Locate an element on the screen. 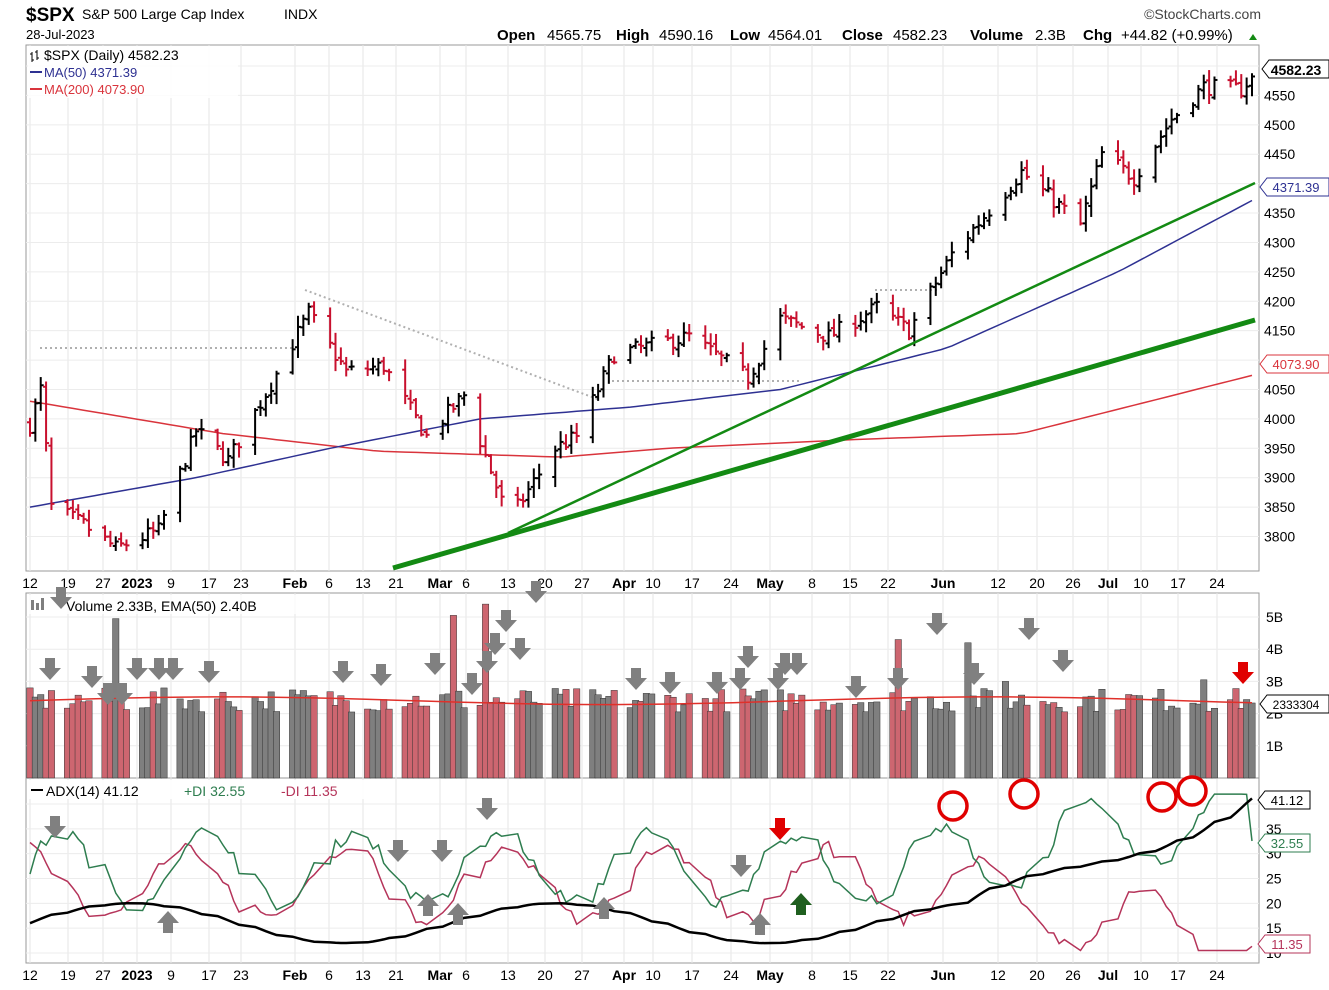  x-tick-label: 19 is located at coordinates (68, 975).